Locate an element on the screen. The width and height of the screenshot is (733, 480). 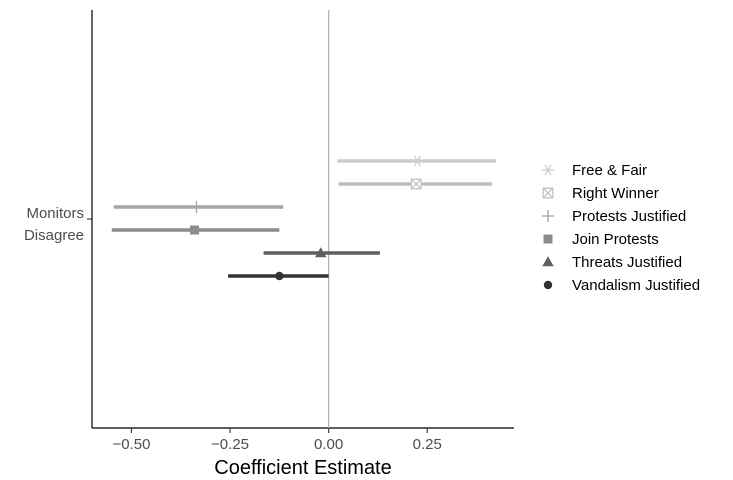
series-protests-justified is located at coordinates (198, 207).